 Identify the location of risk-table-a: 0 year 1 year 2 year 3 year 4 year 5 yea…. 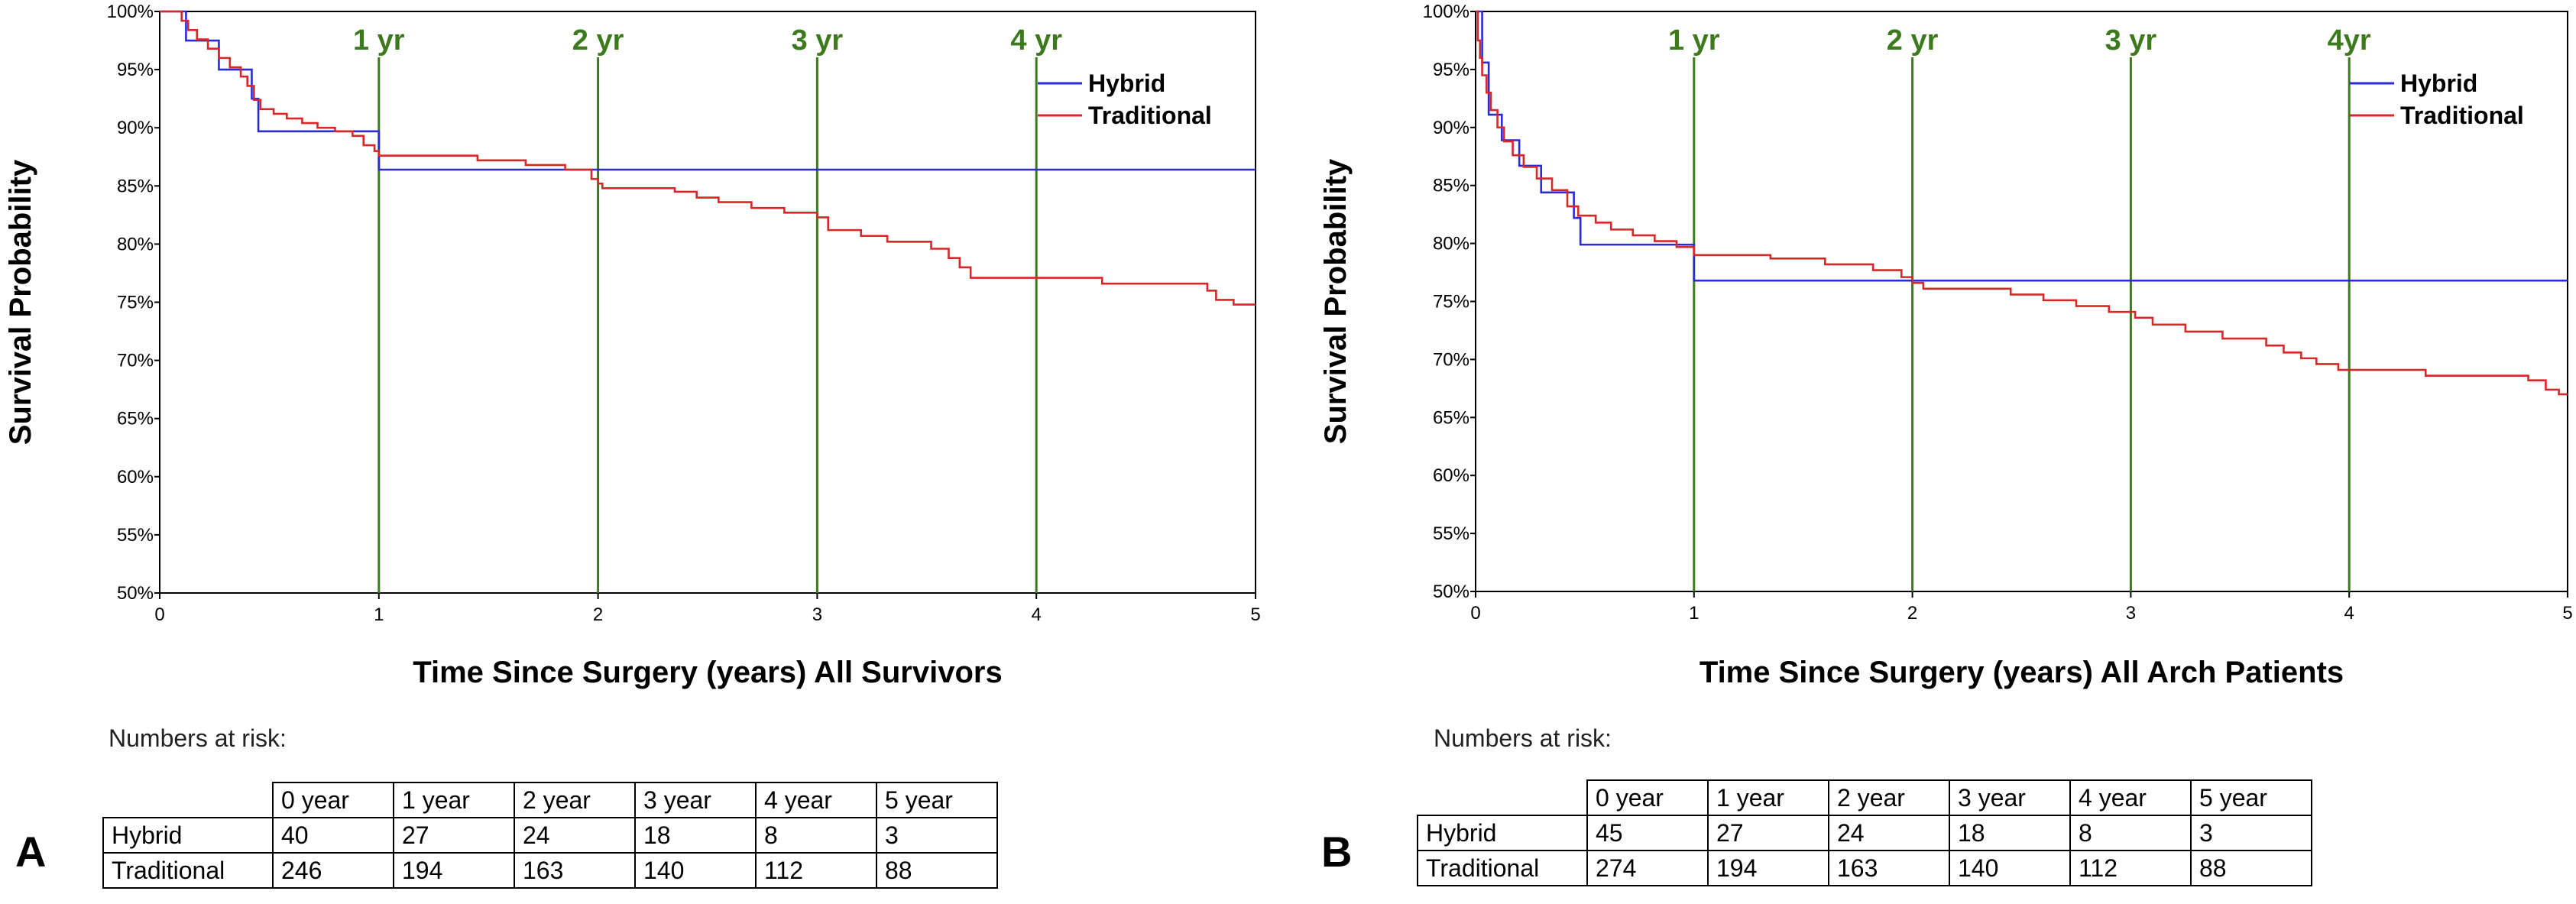
(550, 835).